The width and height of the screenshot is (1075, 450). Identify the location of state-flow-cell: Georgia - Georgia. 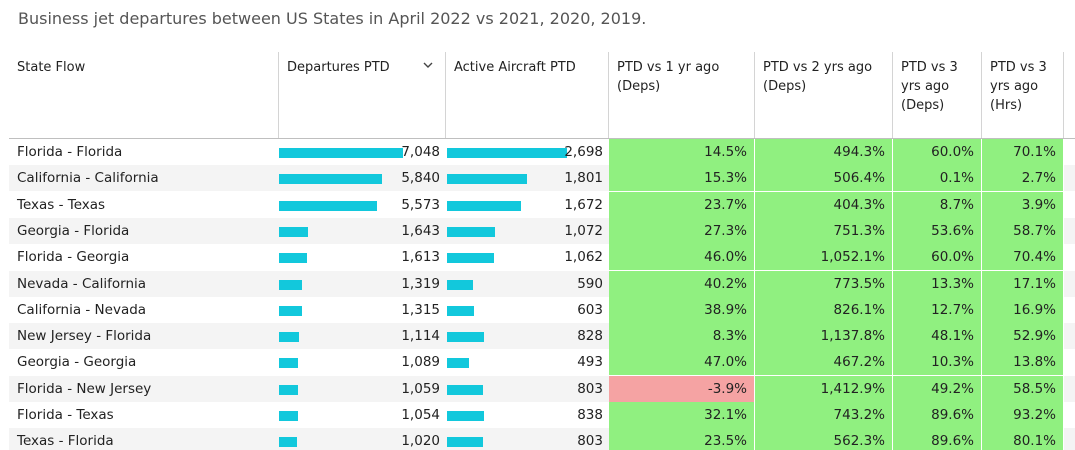
(77, 362).